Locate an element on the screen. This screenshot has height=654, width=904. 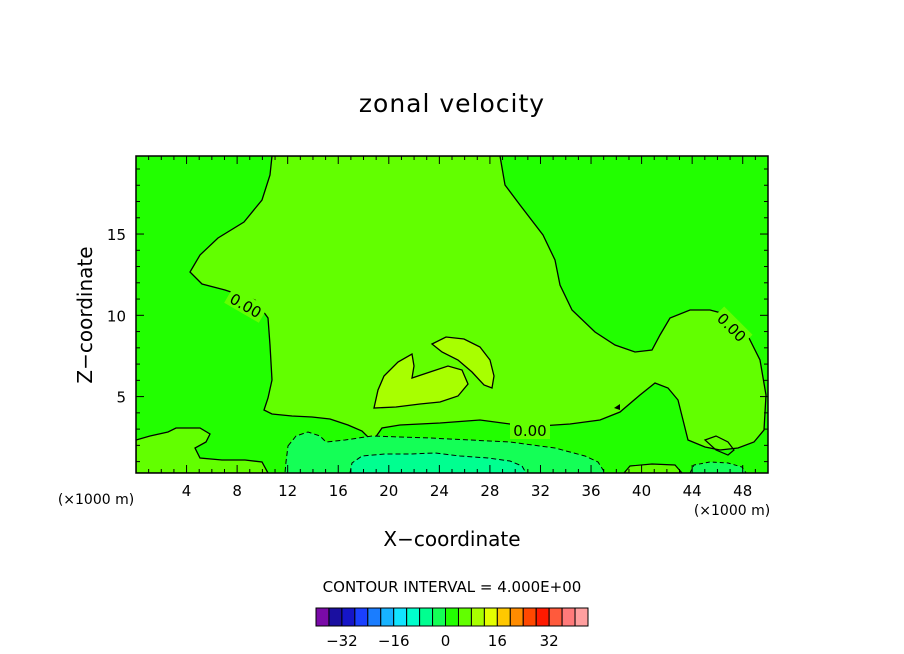
x-axis-label: X−coordinate is located at coordinates (451, 539).